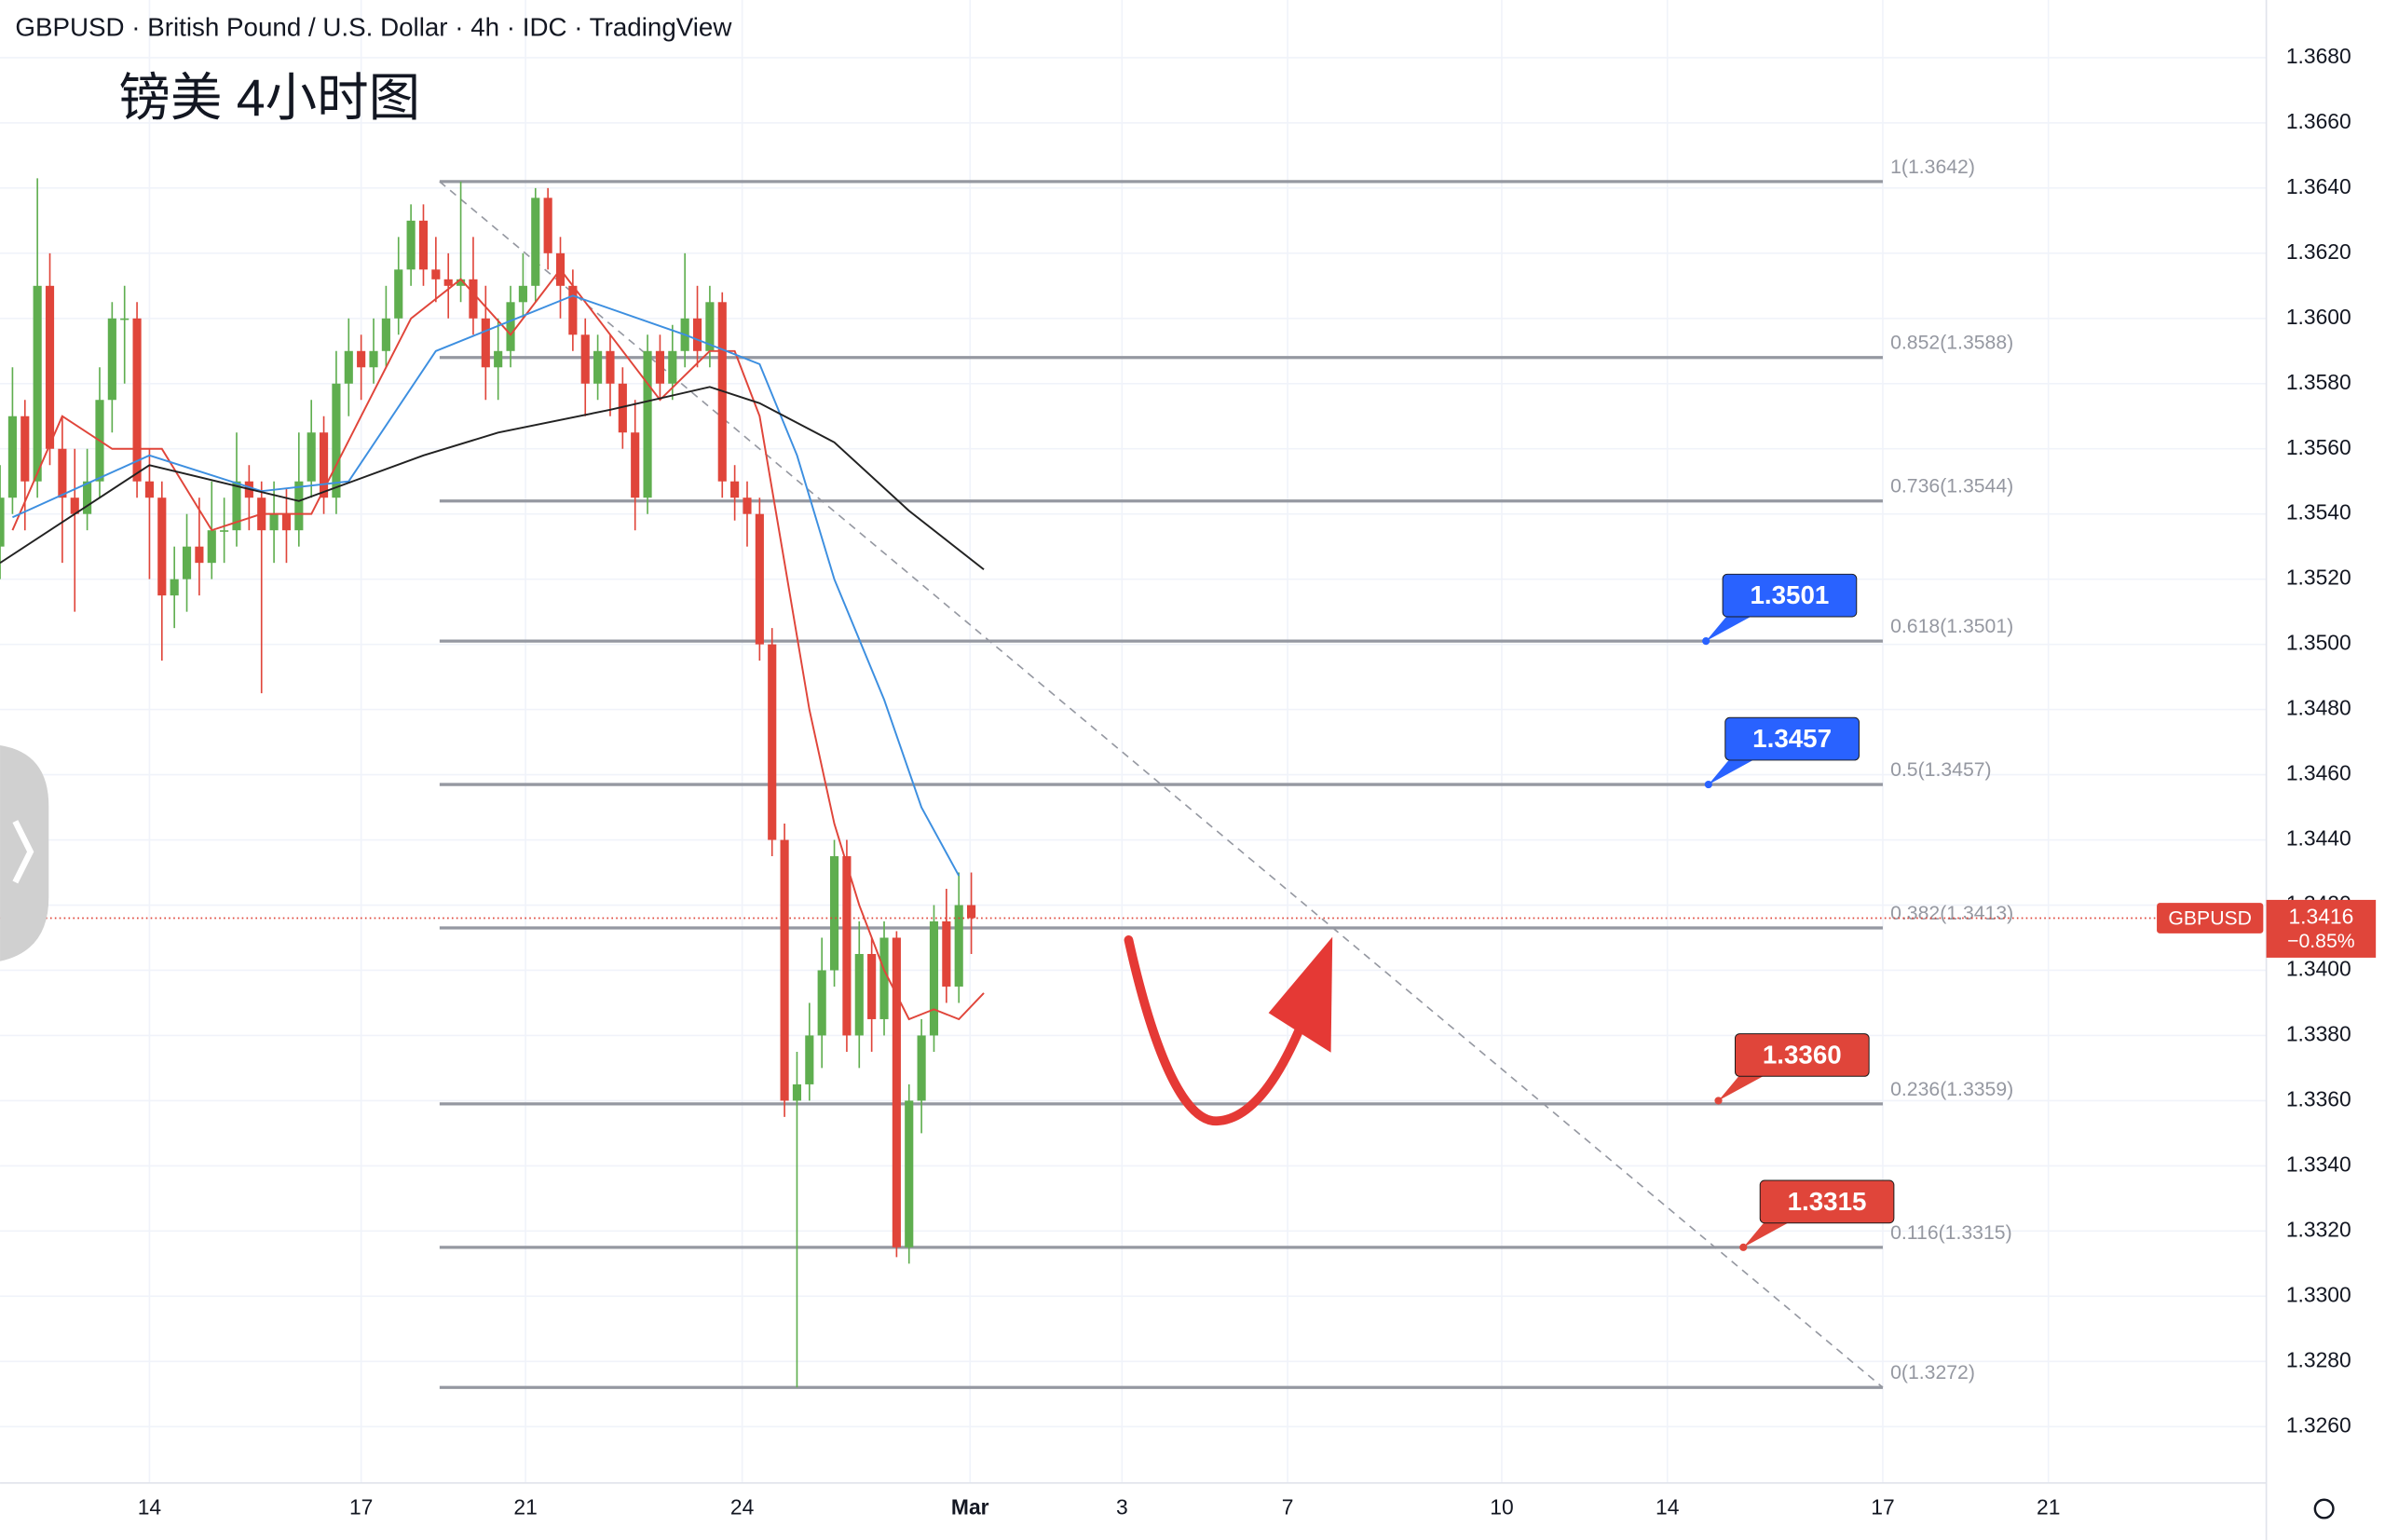  Describe the element at coordinates (1122, 1507) in the screenshot. I see `x-tick-label: 3` at that location.